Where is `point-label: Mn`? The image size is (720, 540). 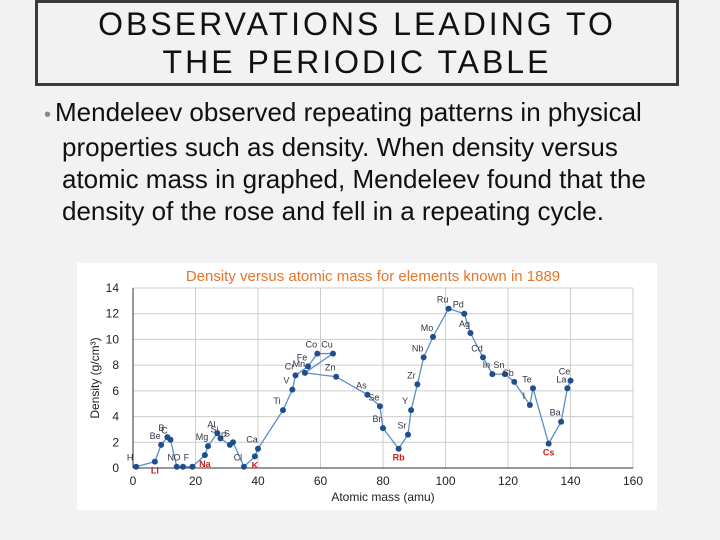
point-label: Mn is located at coordinates (299, 364).